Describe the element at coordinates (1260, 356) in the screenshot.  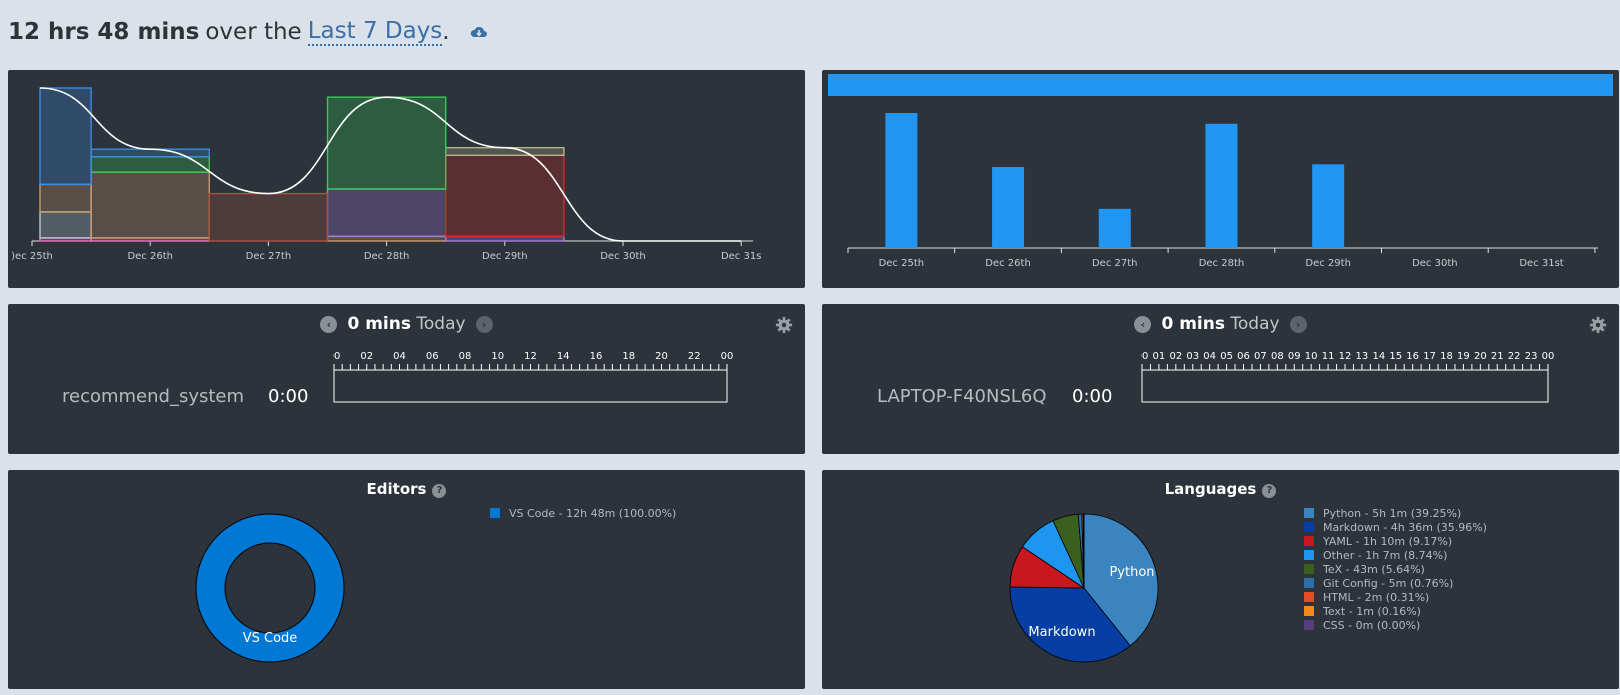
I see `hour-label: 07` at that location.